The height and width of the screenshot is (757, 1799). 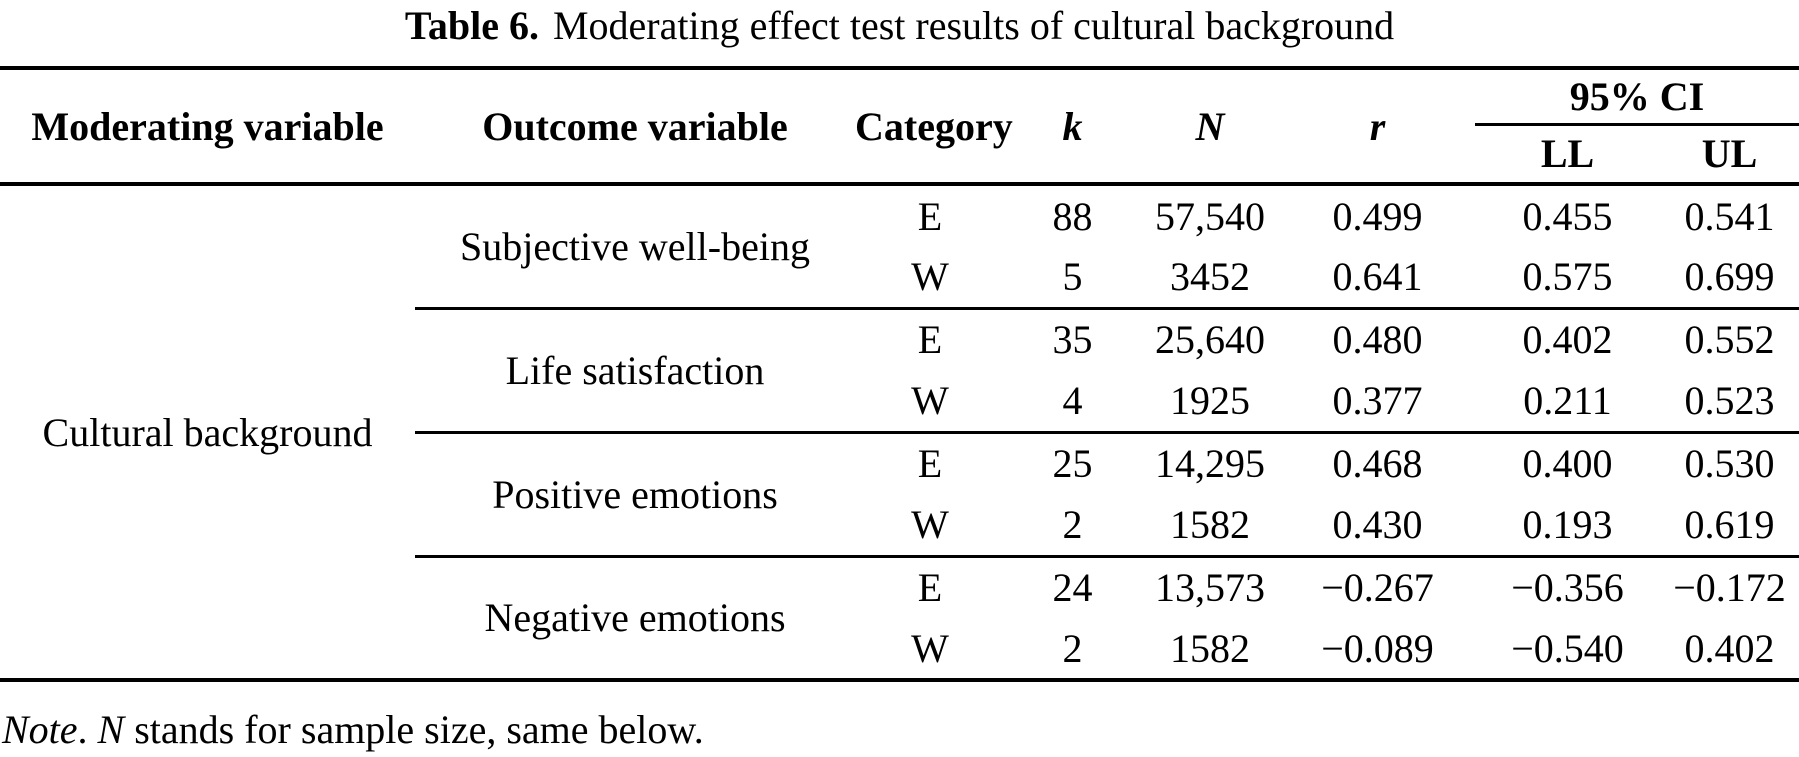 I want to click on n-cell: 13,573, so click(x=1210, y=588).